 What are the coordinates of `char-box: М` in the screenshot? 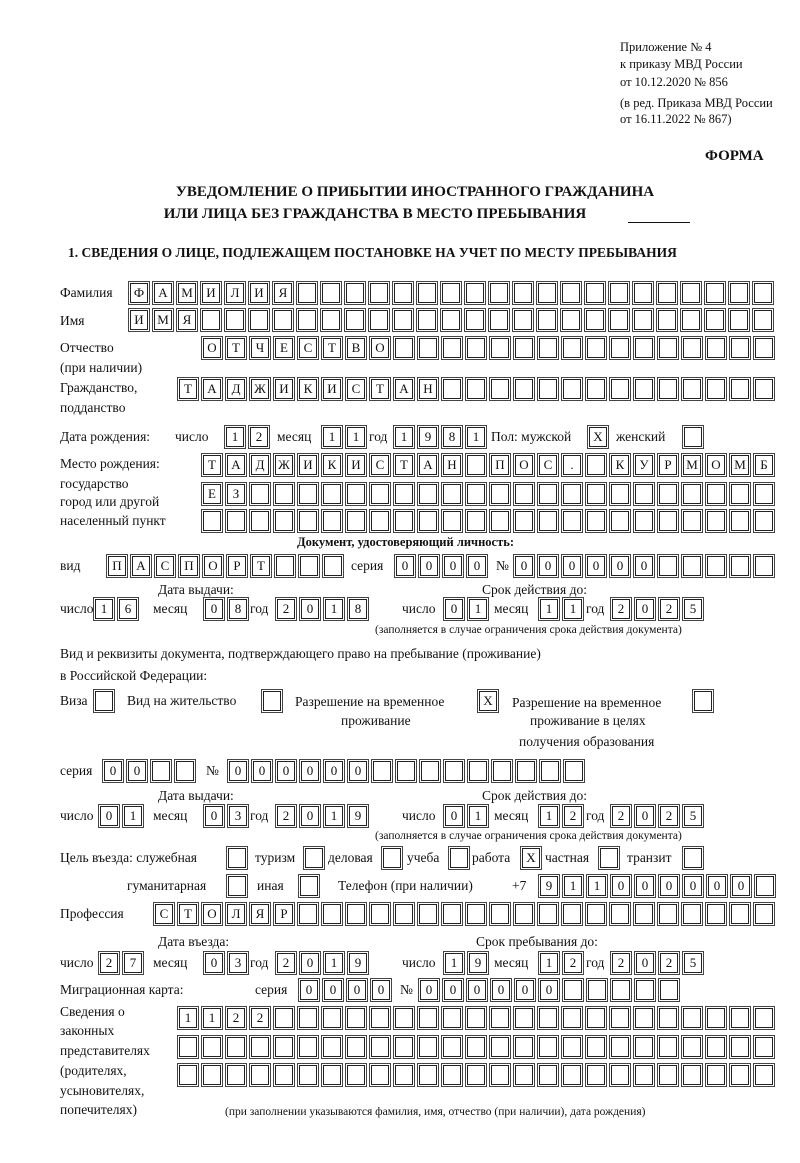 It's located at (692, 465).